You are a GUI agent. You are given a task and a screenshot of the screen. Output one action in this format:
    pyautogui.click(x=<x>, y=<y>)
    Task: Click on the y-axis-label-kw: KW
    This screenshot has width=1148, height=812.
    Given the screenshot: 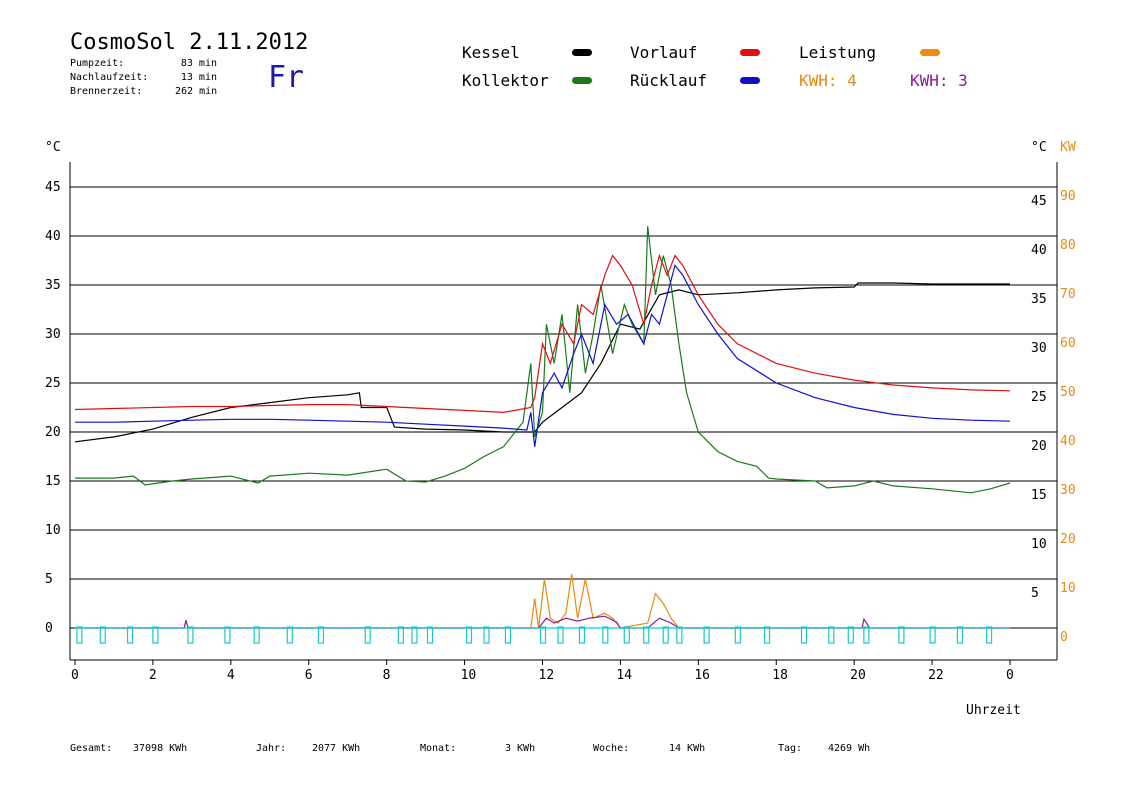 What is the action you would take?
    pyautogui.click(x=1068, y=147)
    